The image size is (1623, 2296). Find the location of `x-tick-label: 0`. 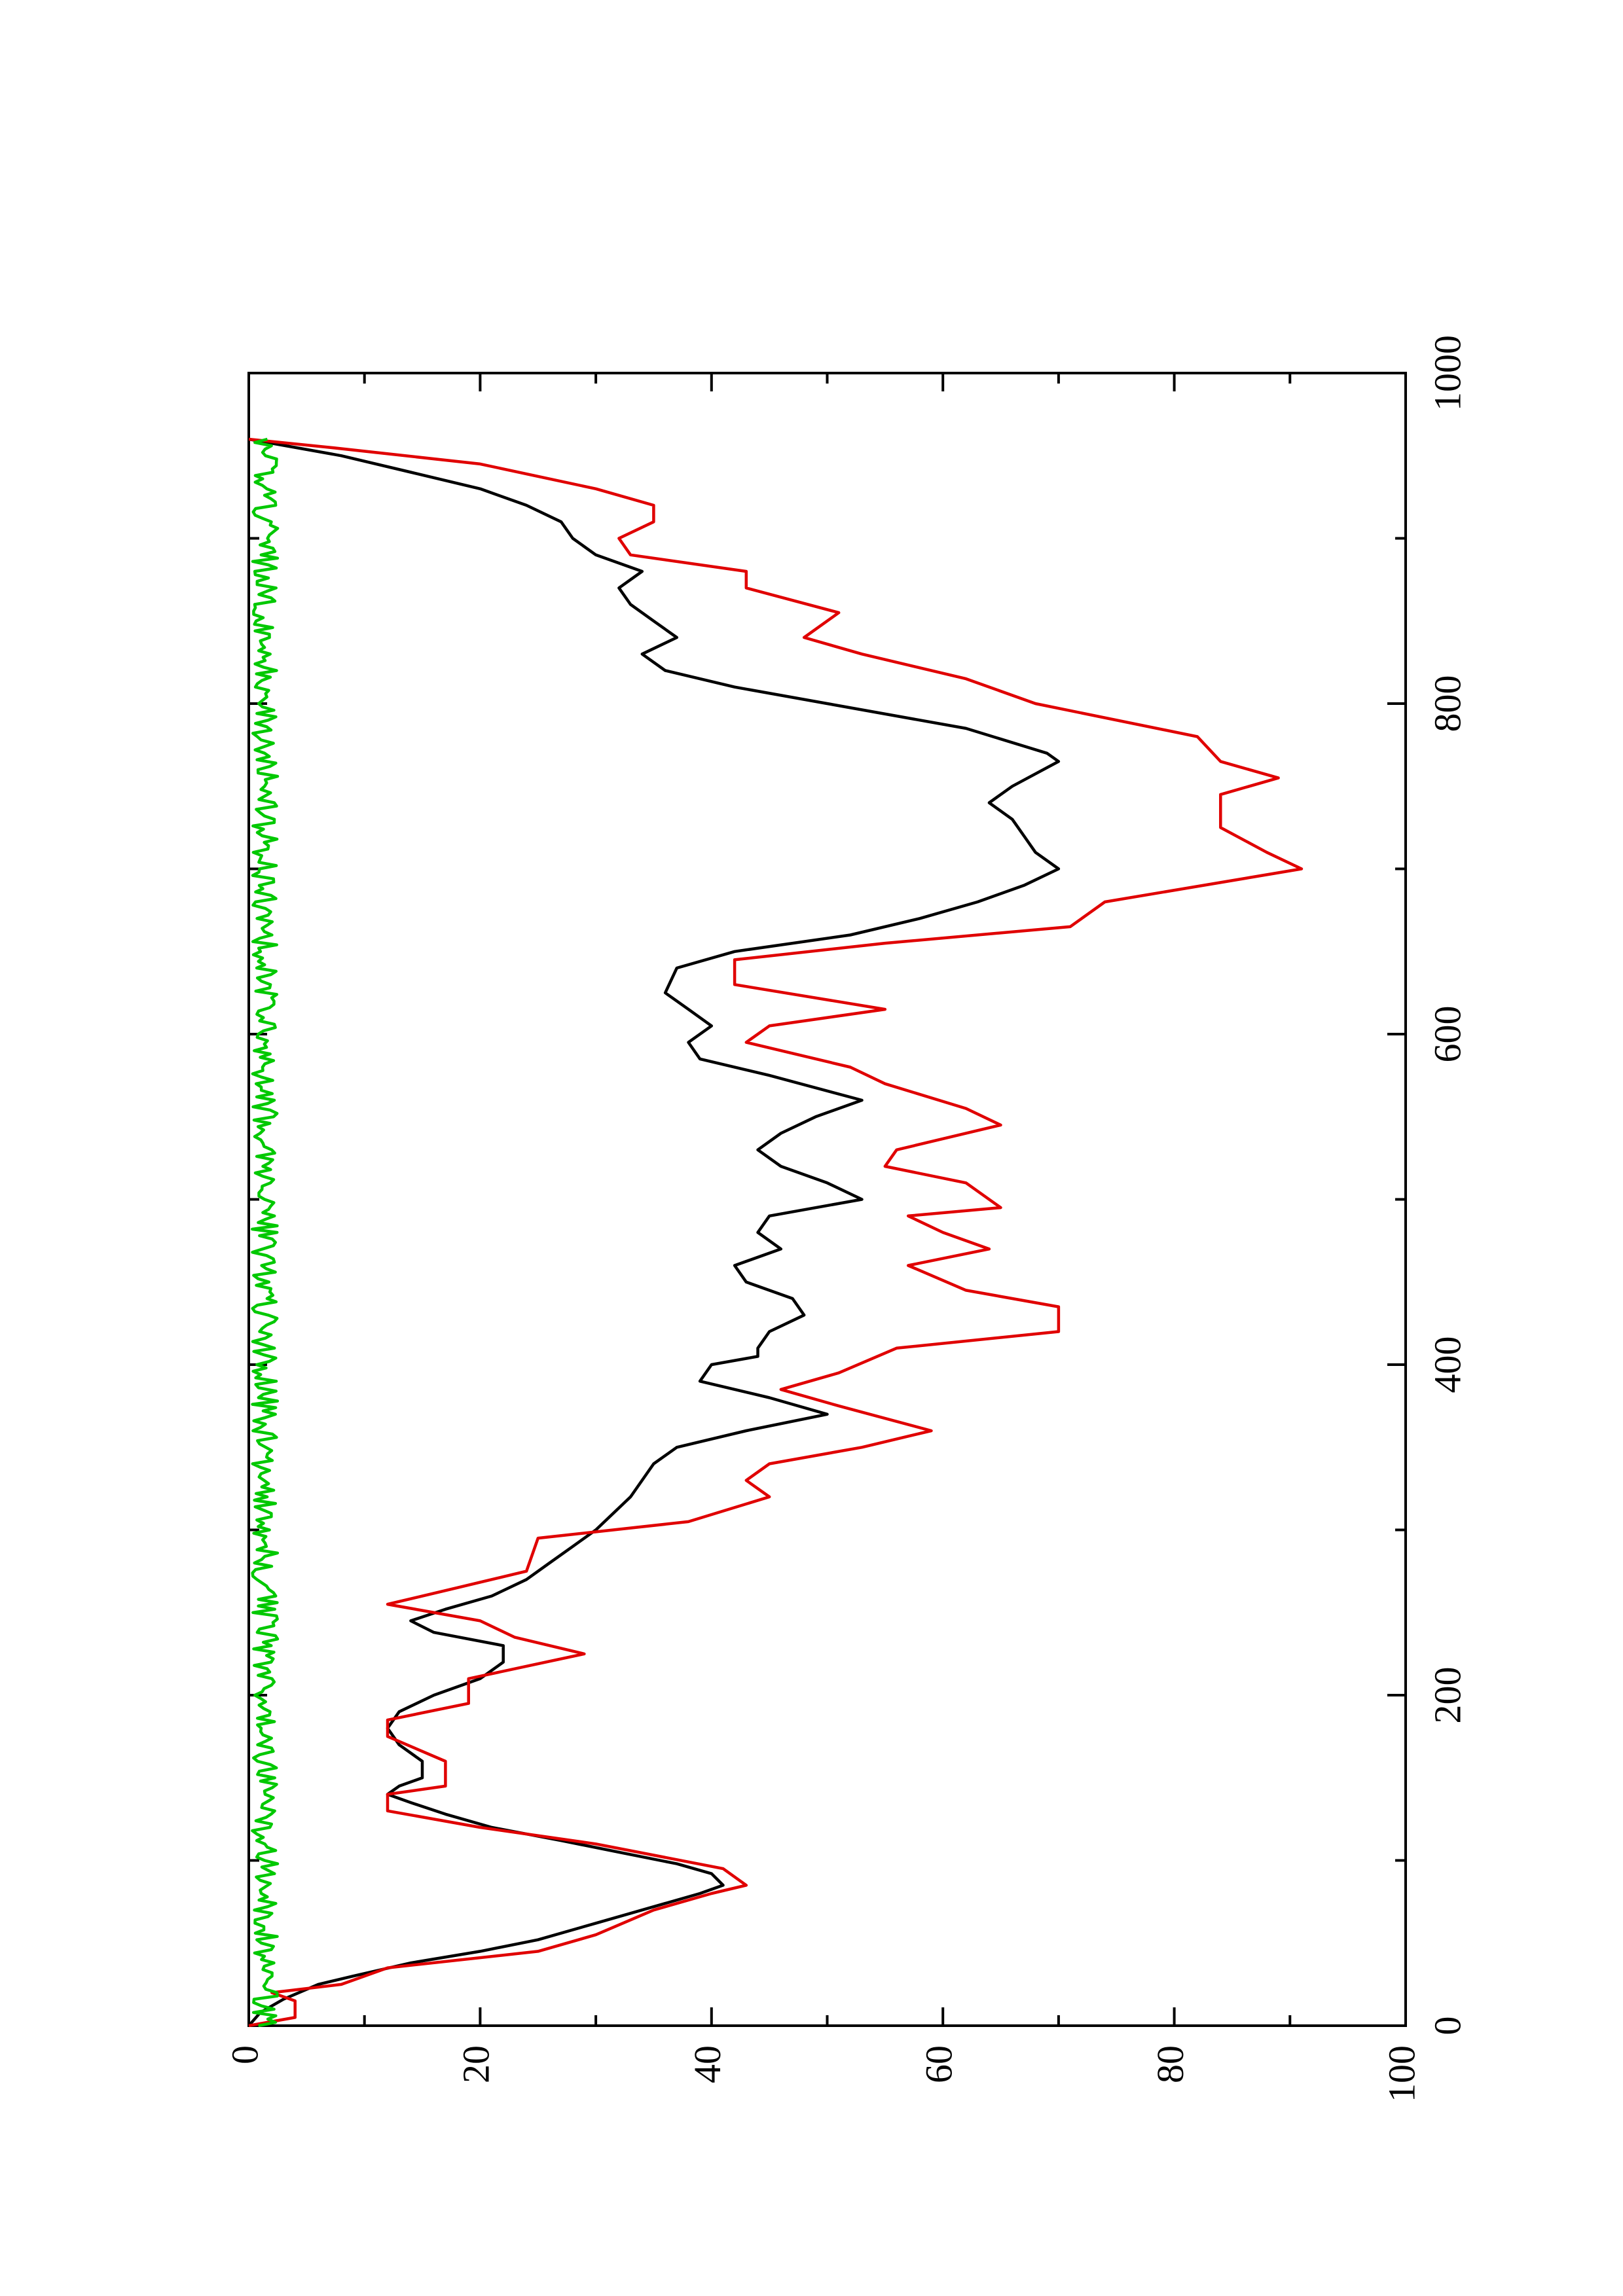

x-tick-label: 0 is located at coordinates (1447, 2026).